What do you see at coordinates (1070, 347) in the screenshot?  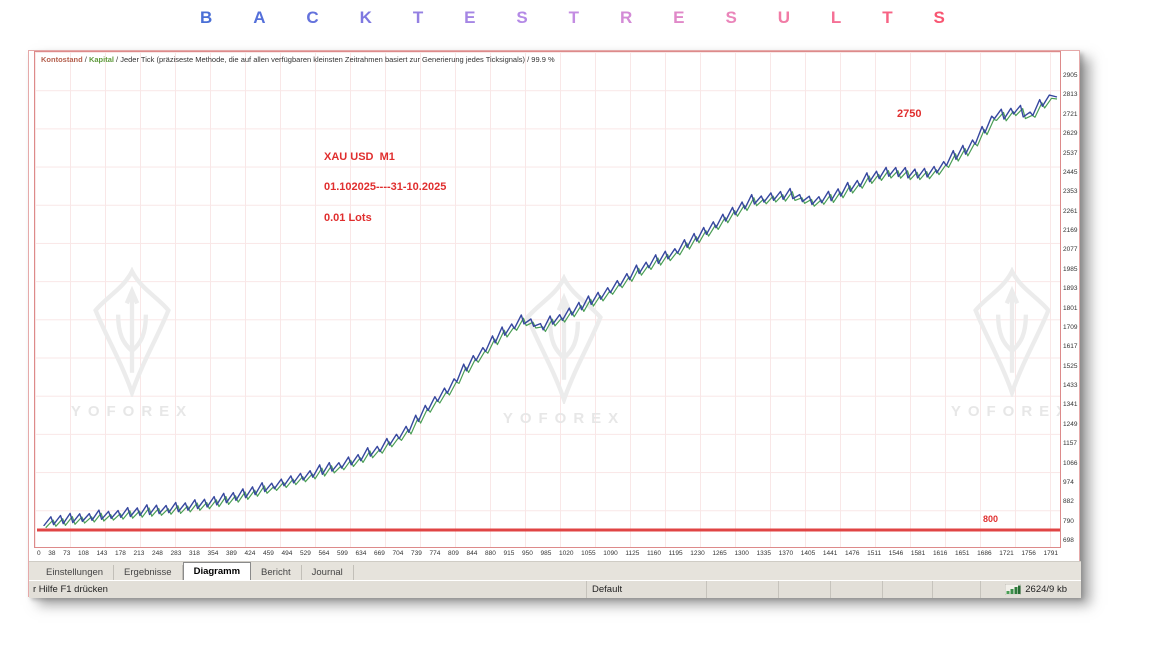 I see `y-tick-label: 1617` at bounding box center [1070, 347].